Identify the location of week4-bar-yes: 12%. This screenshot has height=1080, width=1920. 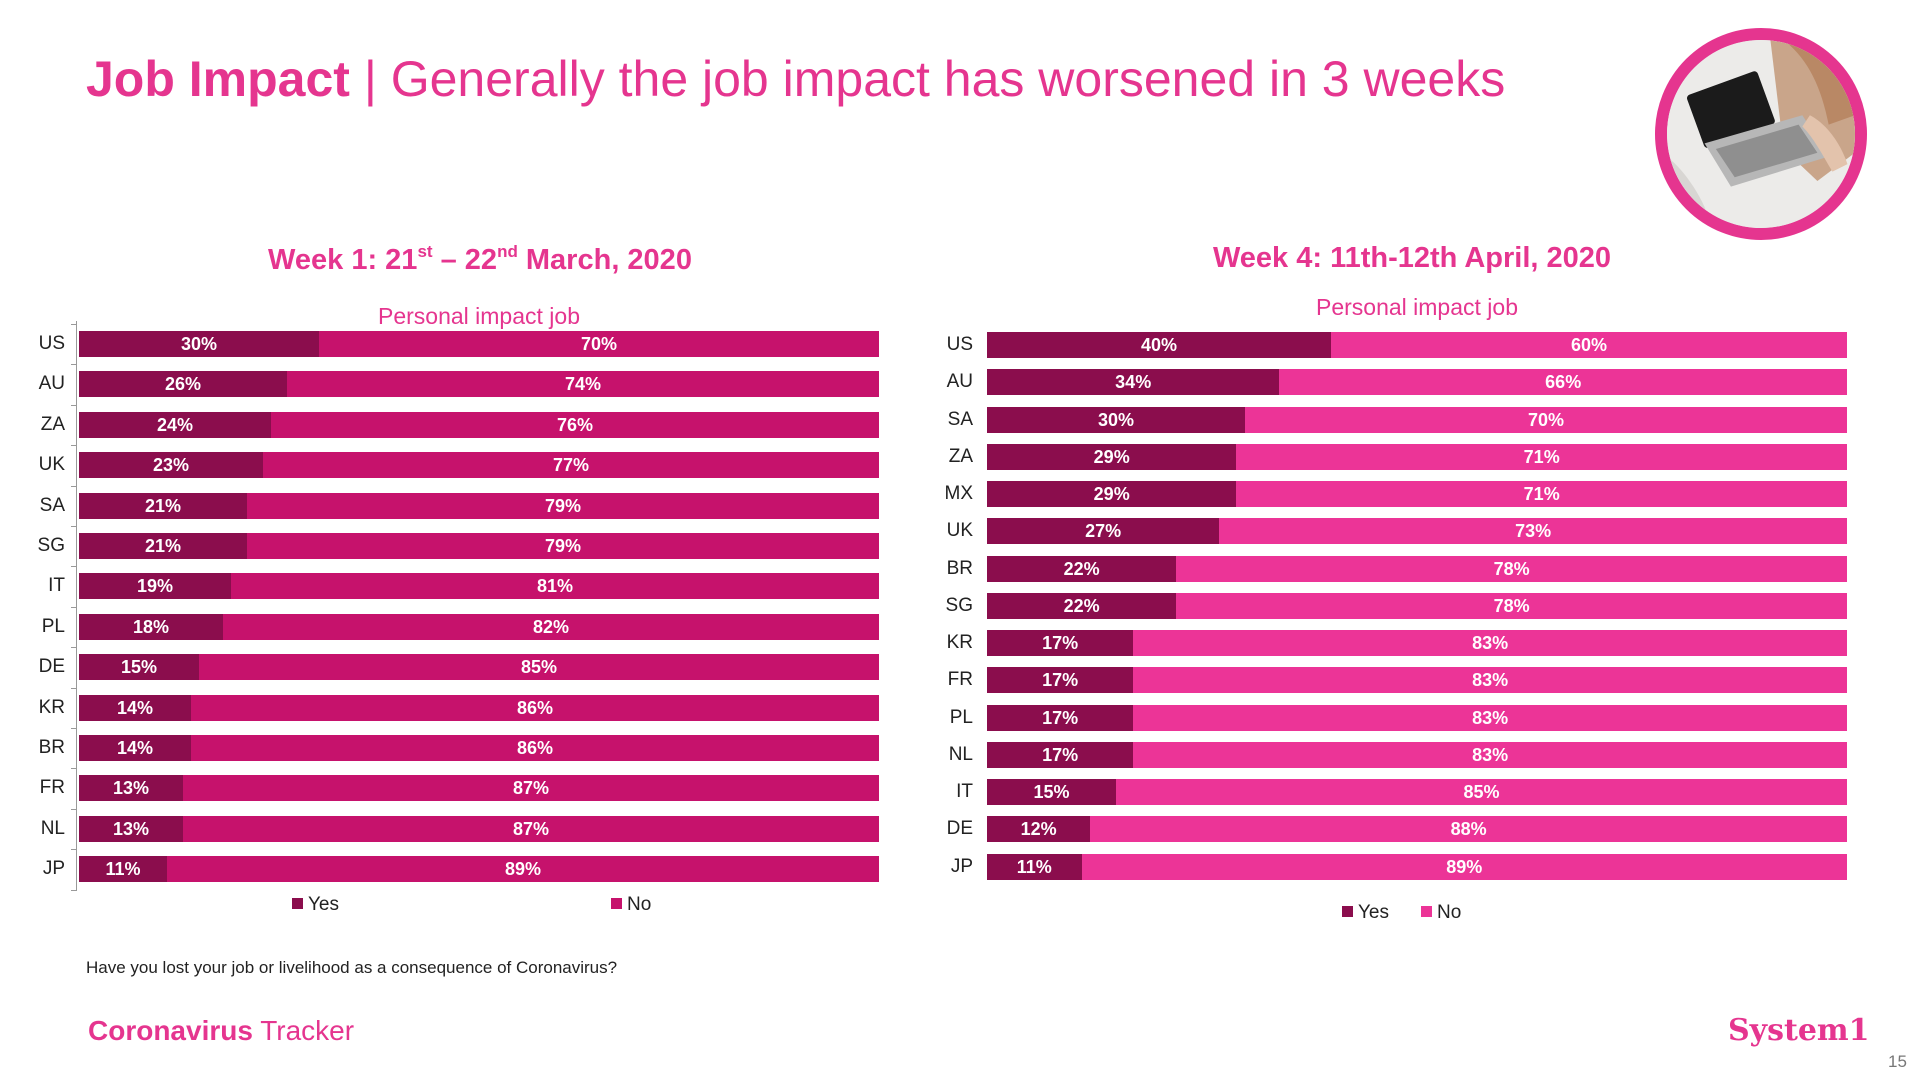
(1039, 829).